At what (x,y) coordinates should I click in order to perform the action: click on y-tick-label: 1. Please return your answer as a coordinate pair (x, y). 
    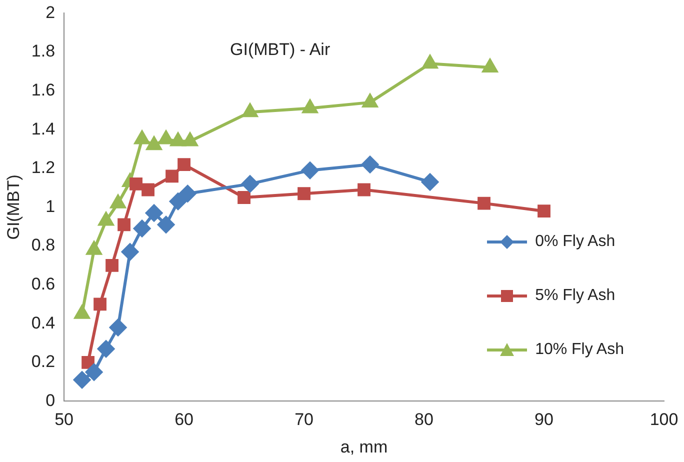
    Looking at the image, I should click on (51, 206).